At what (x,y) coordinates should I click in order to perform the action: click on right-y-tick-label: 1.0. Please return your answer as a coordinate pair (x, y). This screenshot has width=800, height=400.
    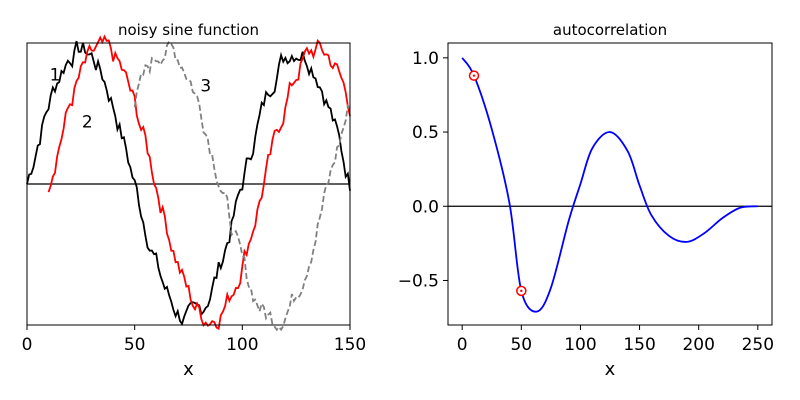
    Looking at the image, I should click on (425, 59).